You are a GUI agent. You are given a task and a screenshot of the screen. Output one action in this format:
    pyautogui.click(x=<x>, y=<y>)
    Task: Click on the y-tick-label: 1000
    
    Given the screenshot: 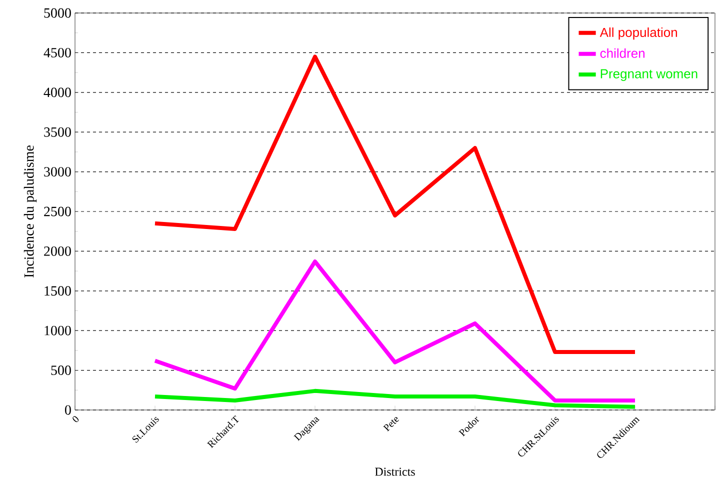 What is the action you would take?
    pyautogui.click(x=57, y=331)
    